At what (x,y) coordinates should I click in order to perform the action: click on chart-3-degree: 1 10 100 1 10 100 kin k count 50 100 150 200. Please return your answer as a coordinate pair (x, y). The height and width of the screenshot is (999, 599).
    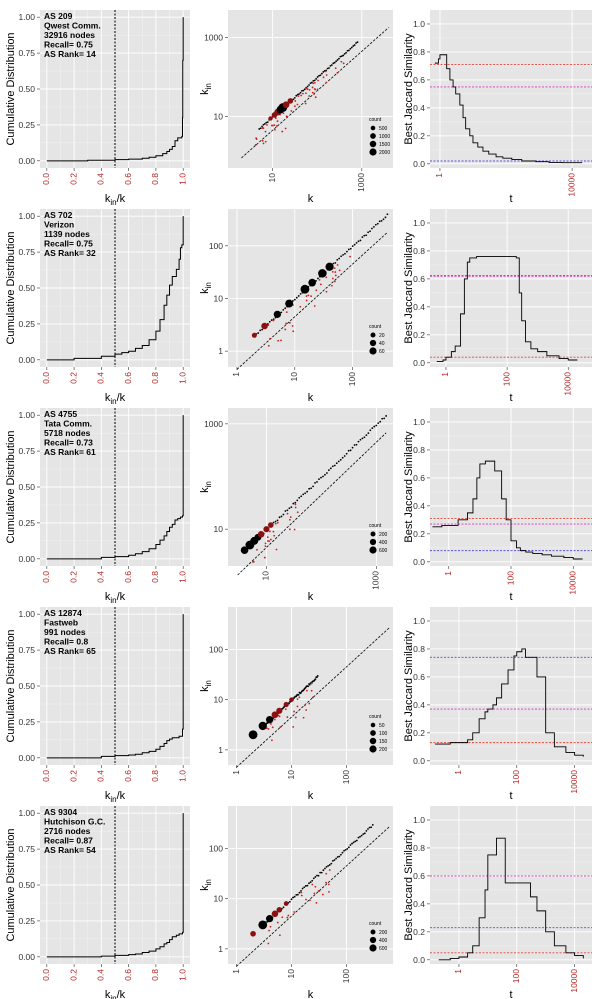
    Looking at the image, I should click on (296, 704).